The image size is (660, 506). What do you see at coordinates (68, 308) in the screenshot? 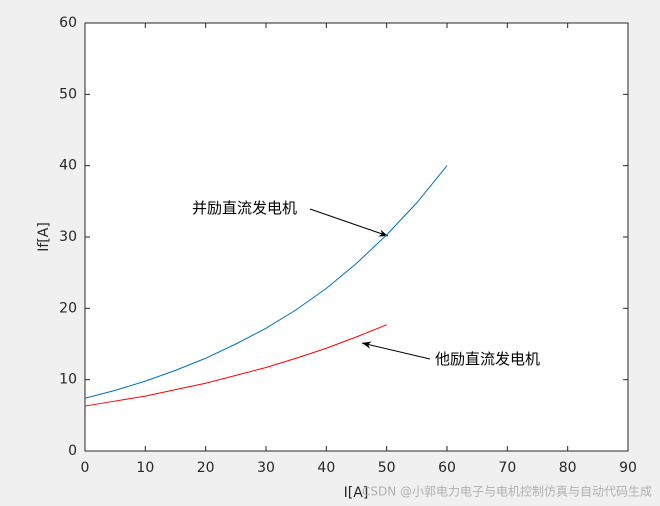
I see `y-tick-label: 20` at bounding box center [68, 308].